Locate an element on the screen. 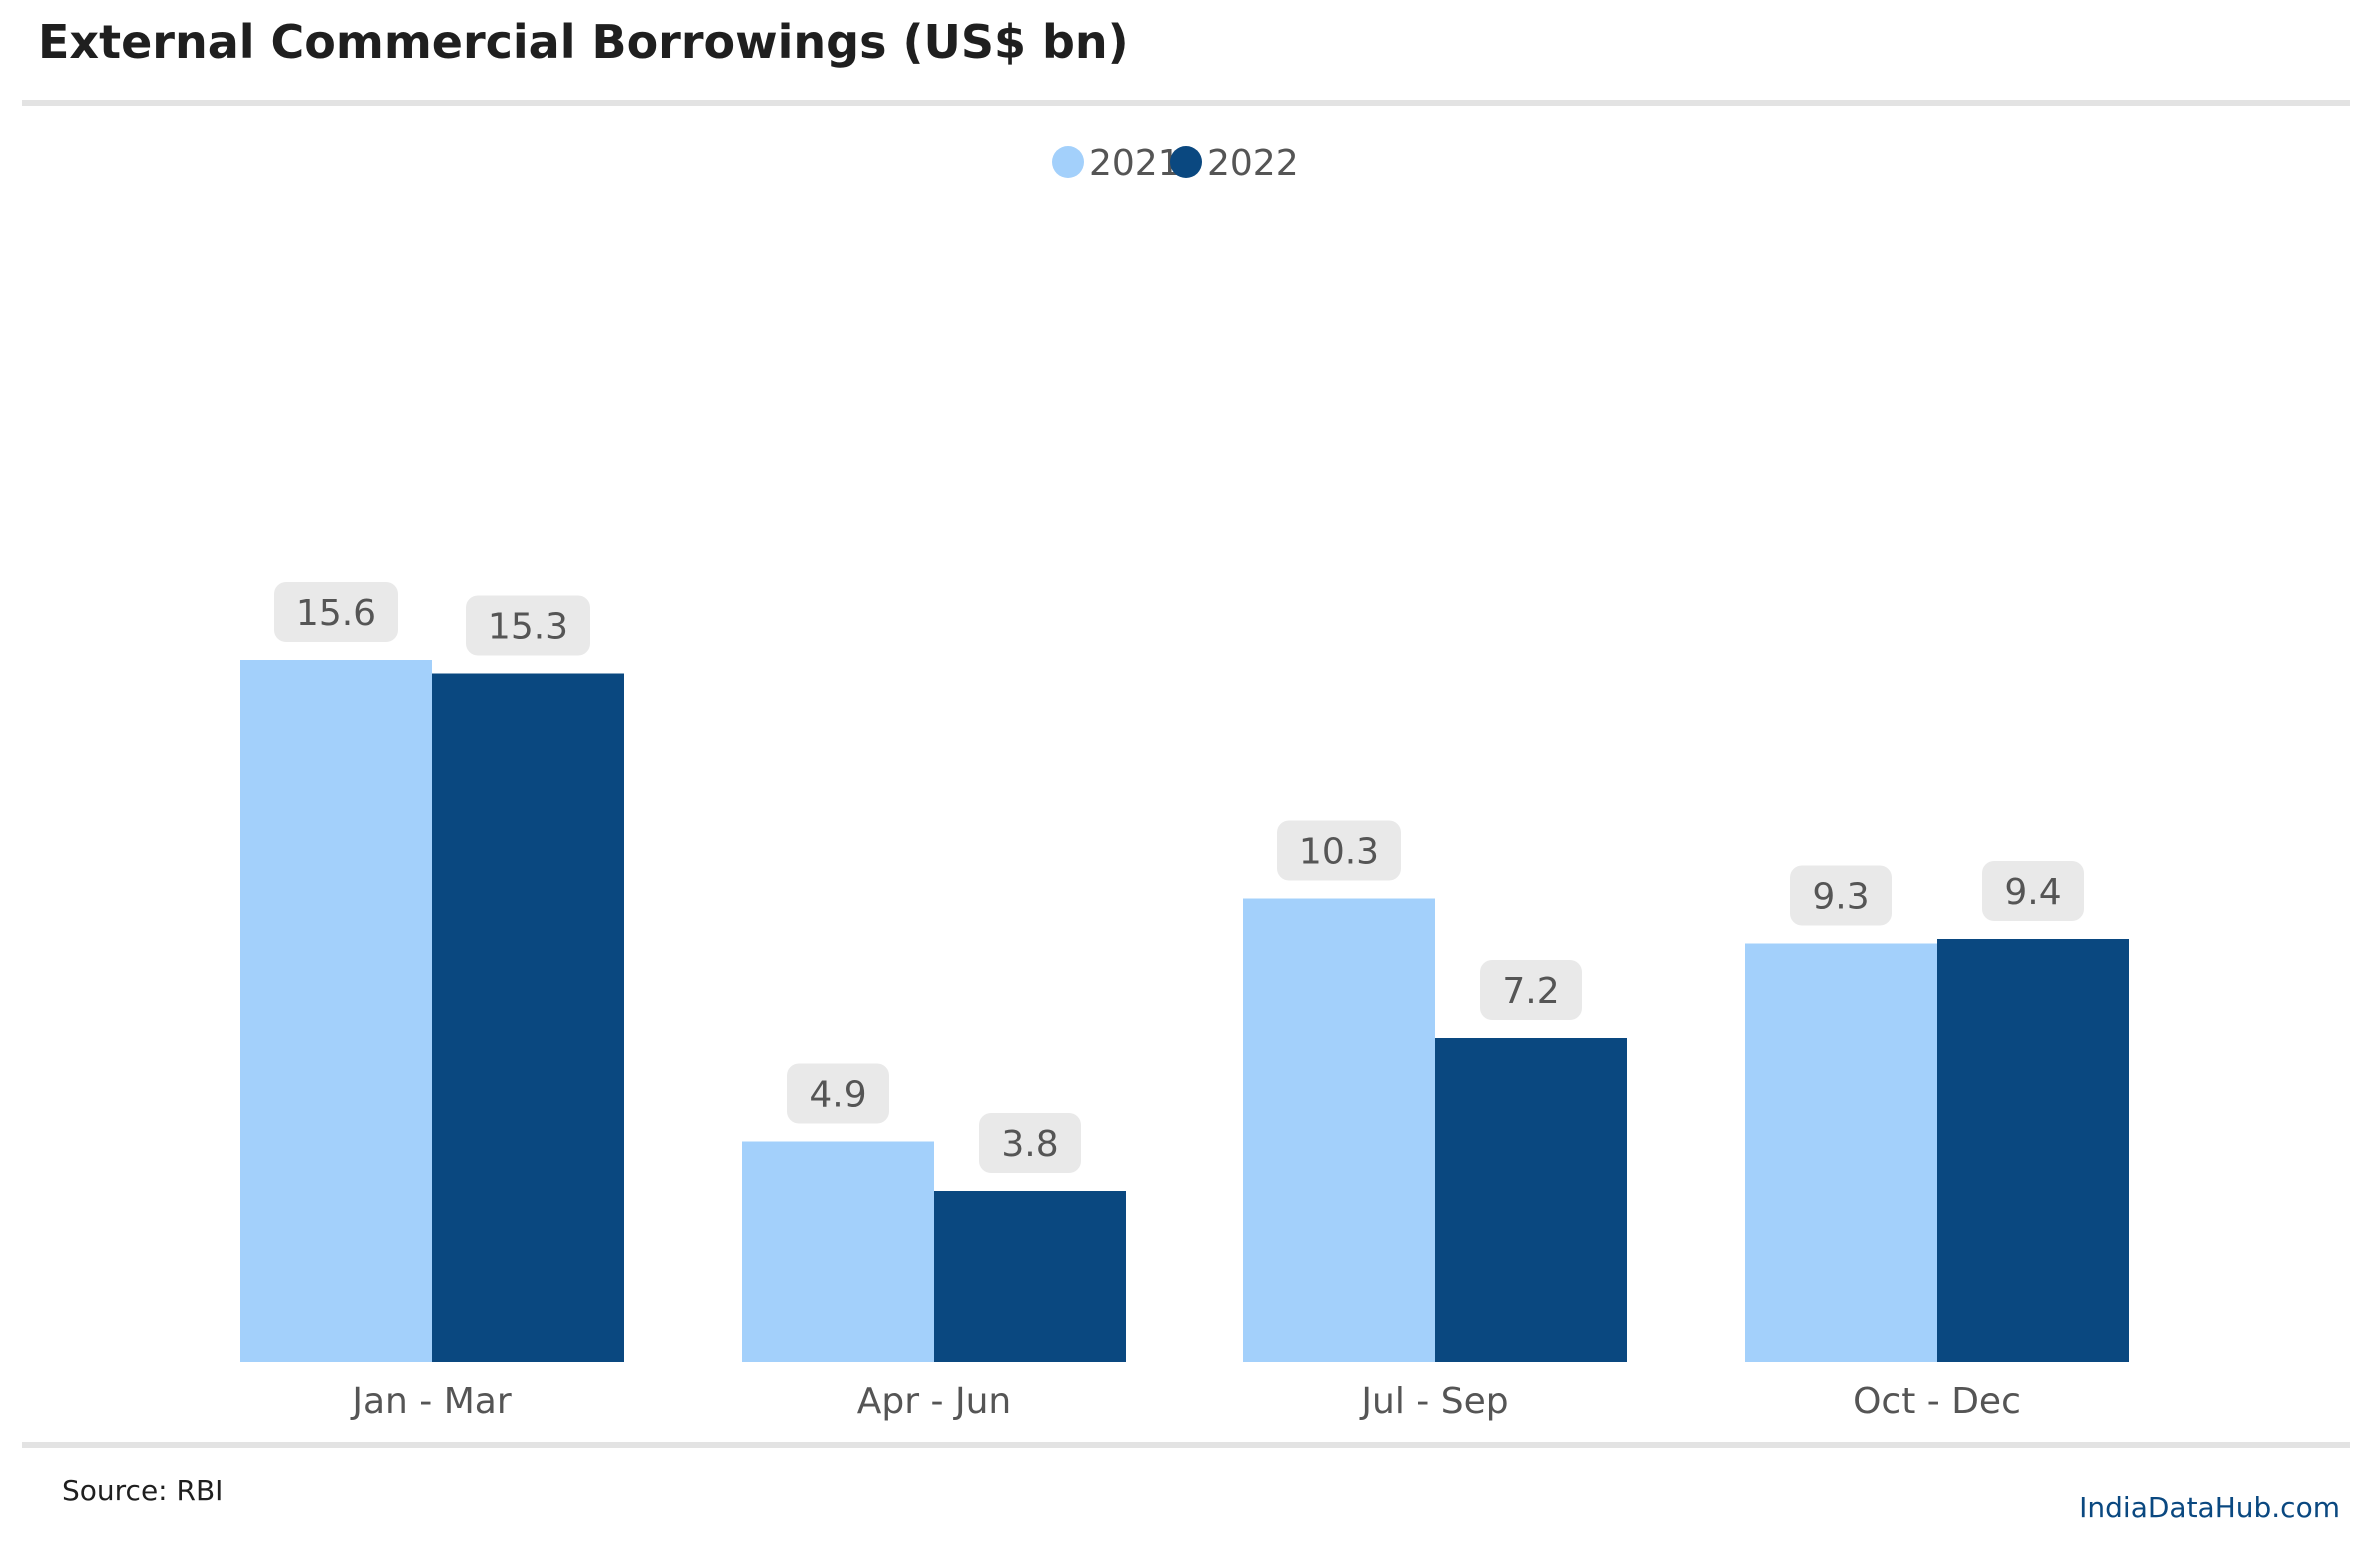 Image resolution: width=2369 pixels, height=1546 pixels. data-label: 7.2 is located at coordinates (1530, 991).